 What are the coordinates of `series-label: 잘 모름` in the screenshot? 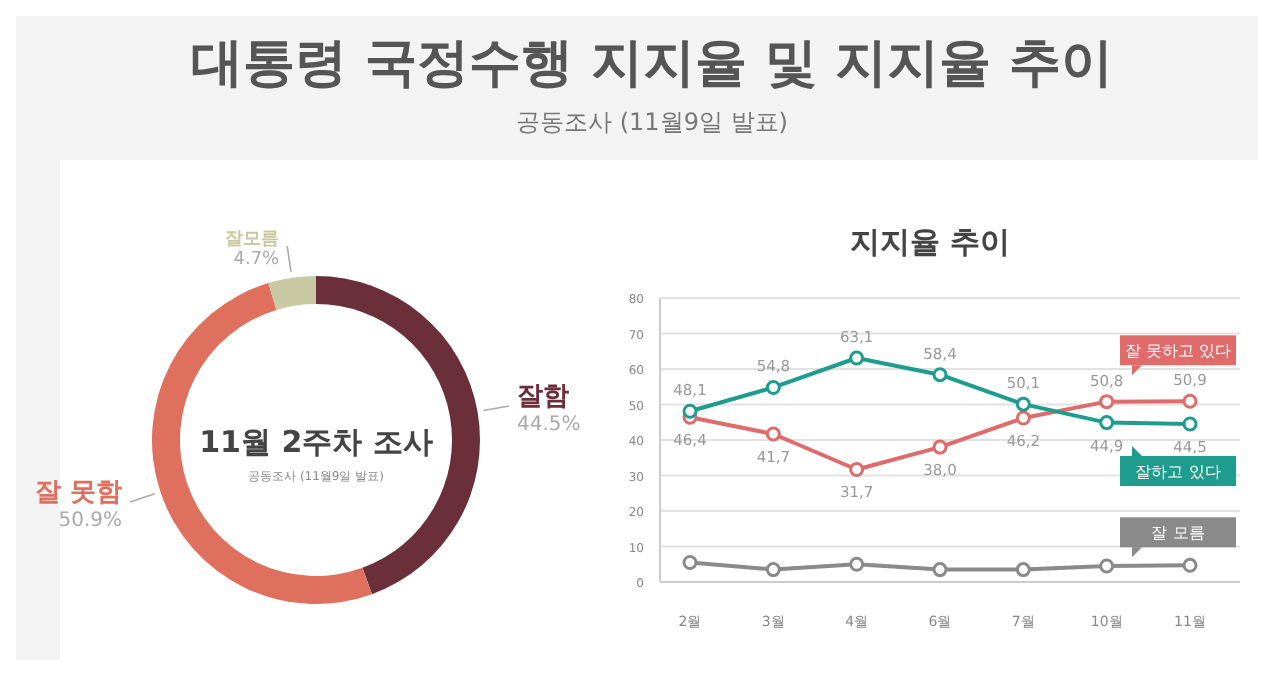 It's located at (1178, 533).